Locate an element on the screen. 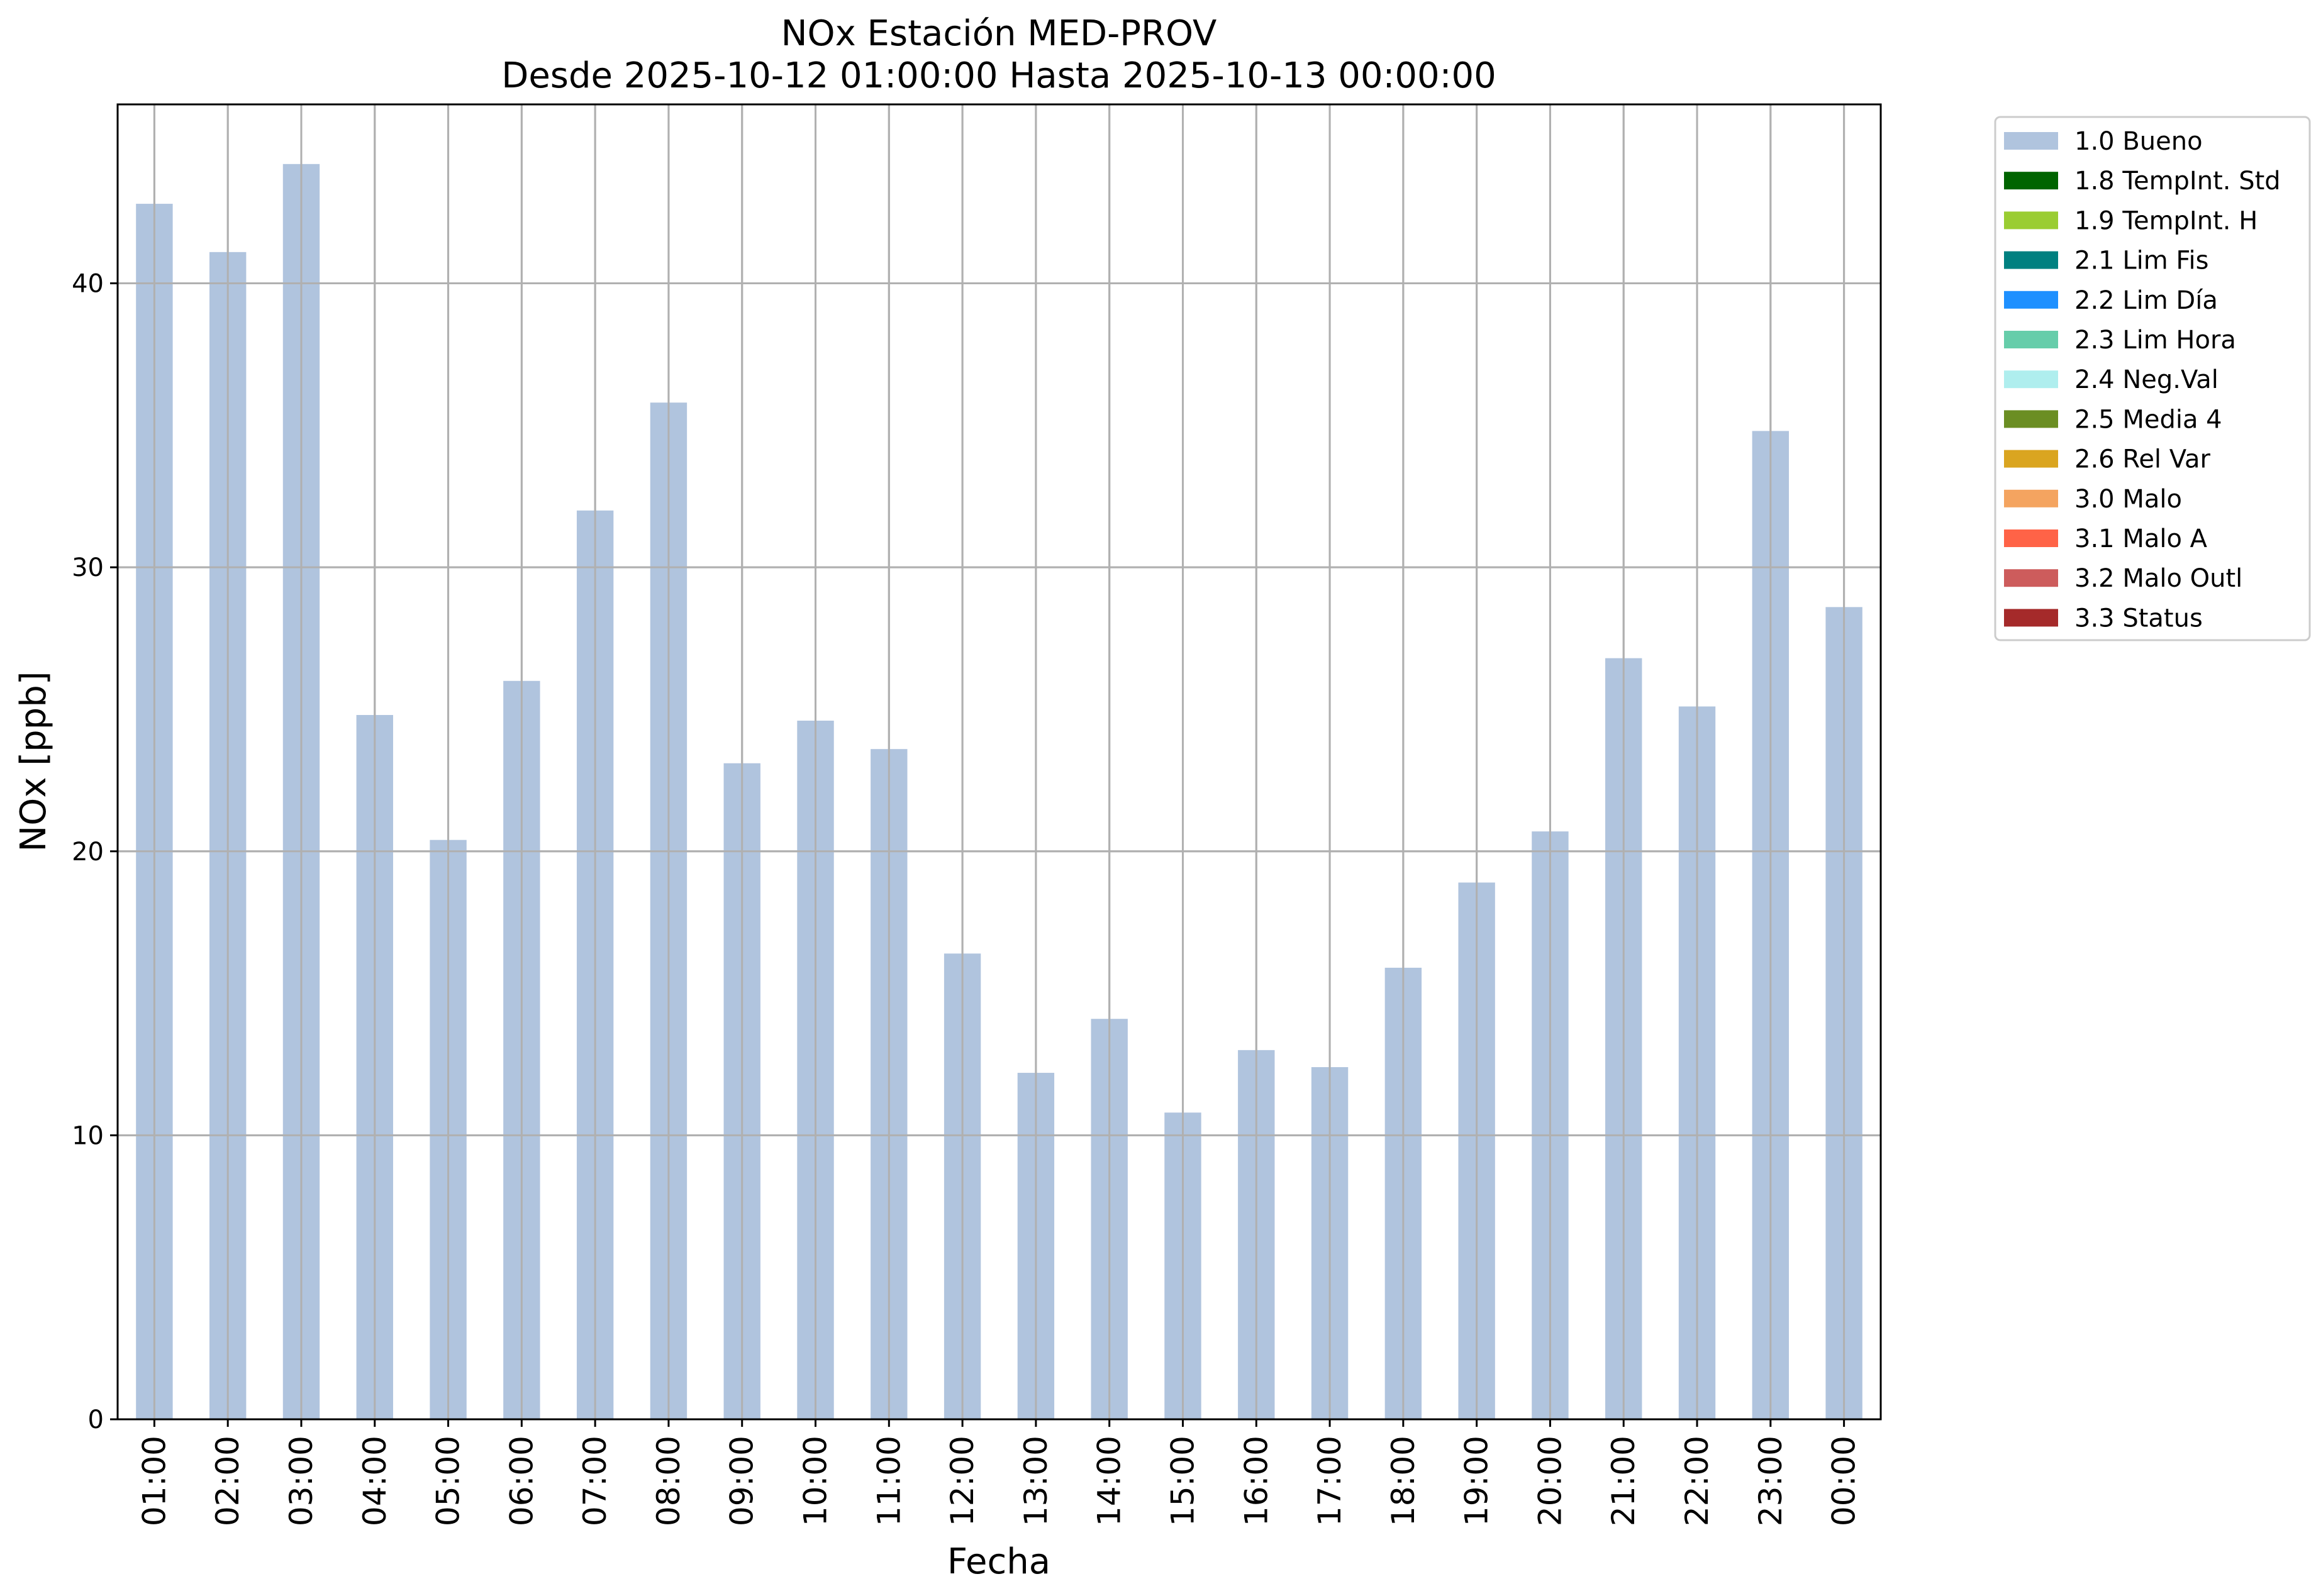 This screenshot has width=2316, height=1596. chart-title: NOx Estación MED-PROV is located at coordinates (999, 33).